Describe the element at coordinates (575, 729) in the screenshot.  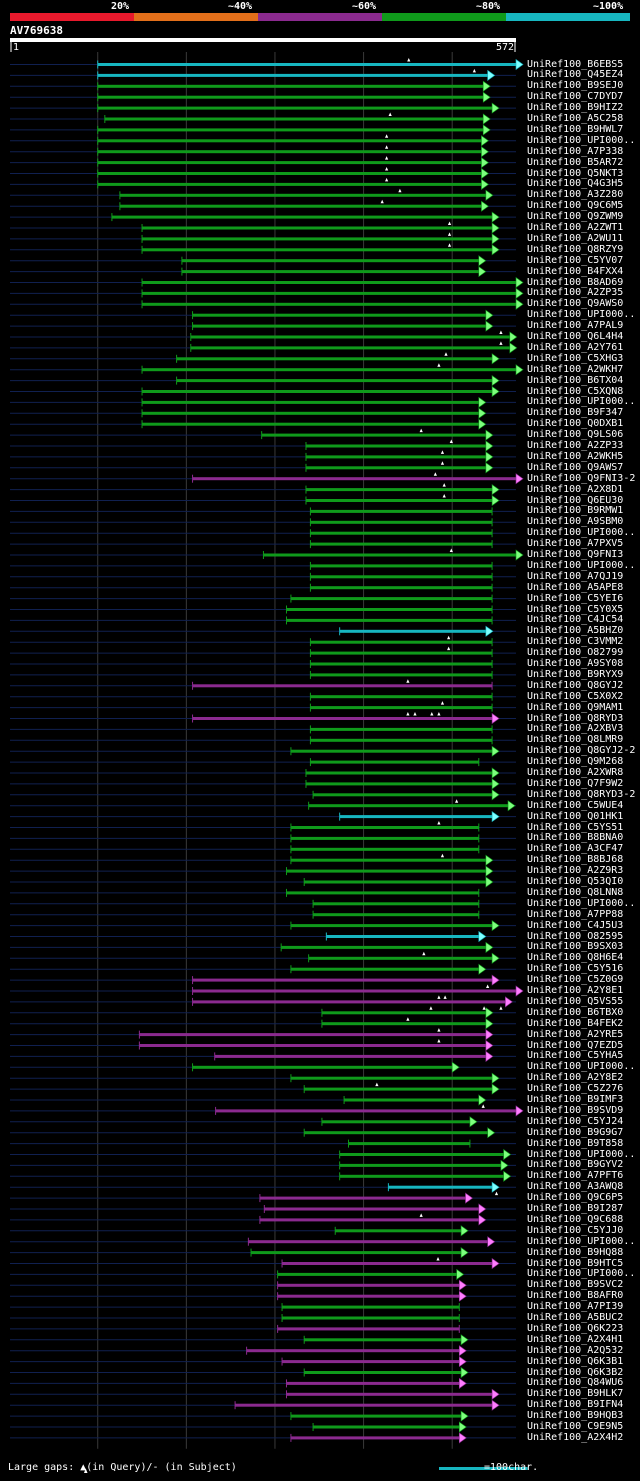
I see `hit-label: UniRef100_A2XBV3` at that location.